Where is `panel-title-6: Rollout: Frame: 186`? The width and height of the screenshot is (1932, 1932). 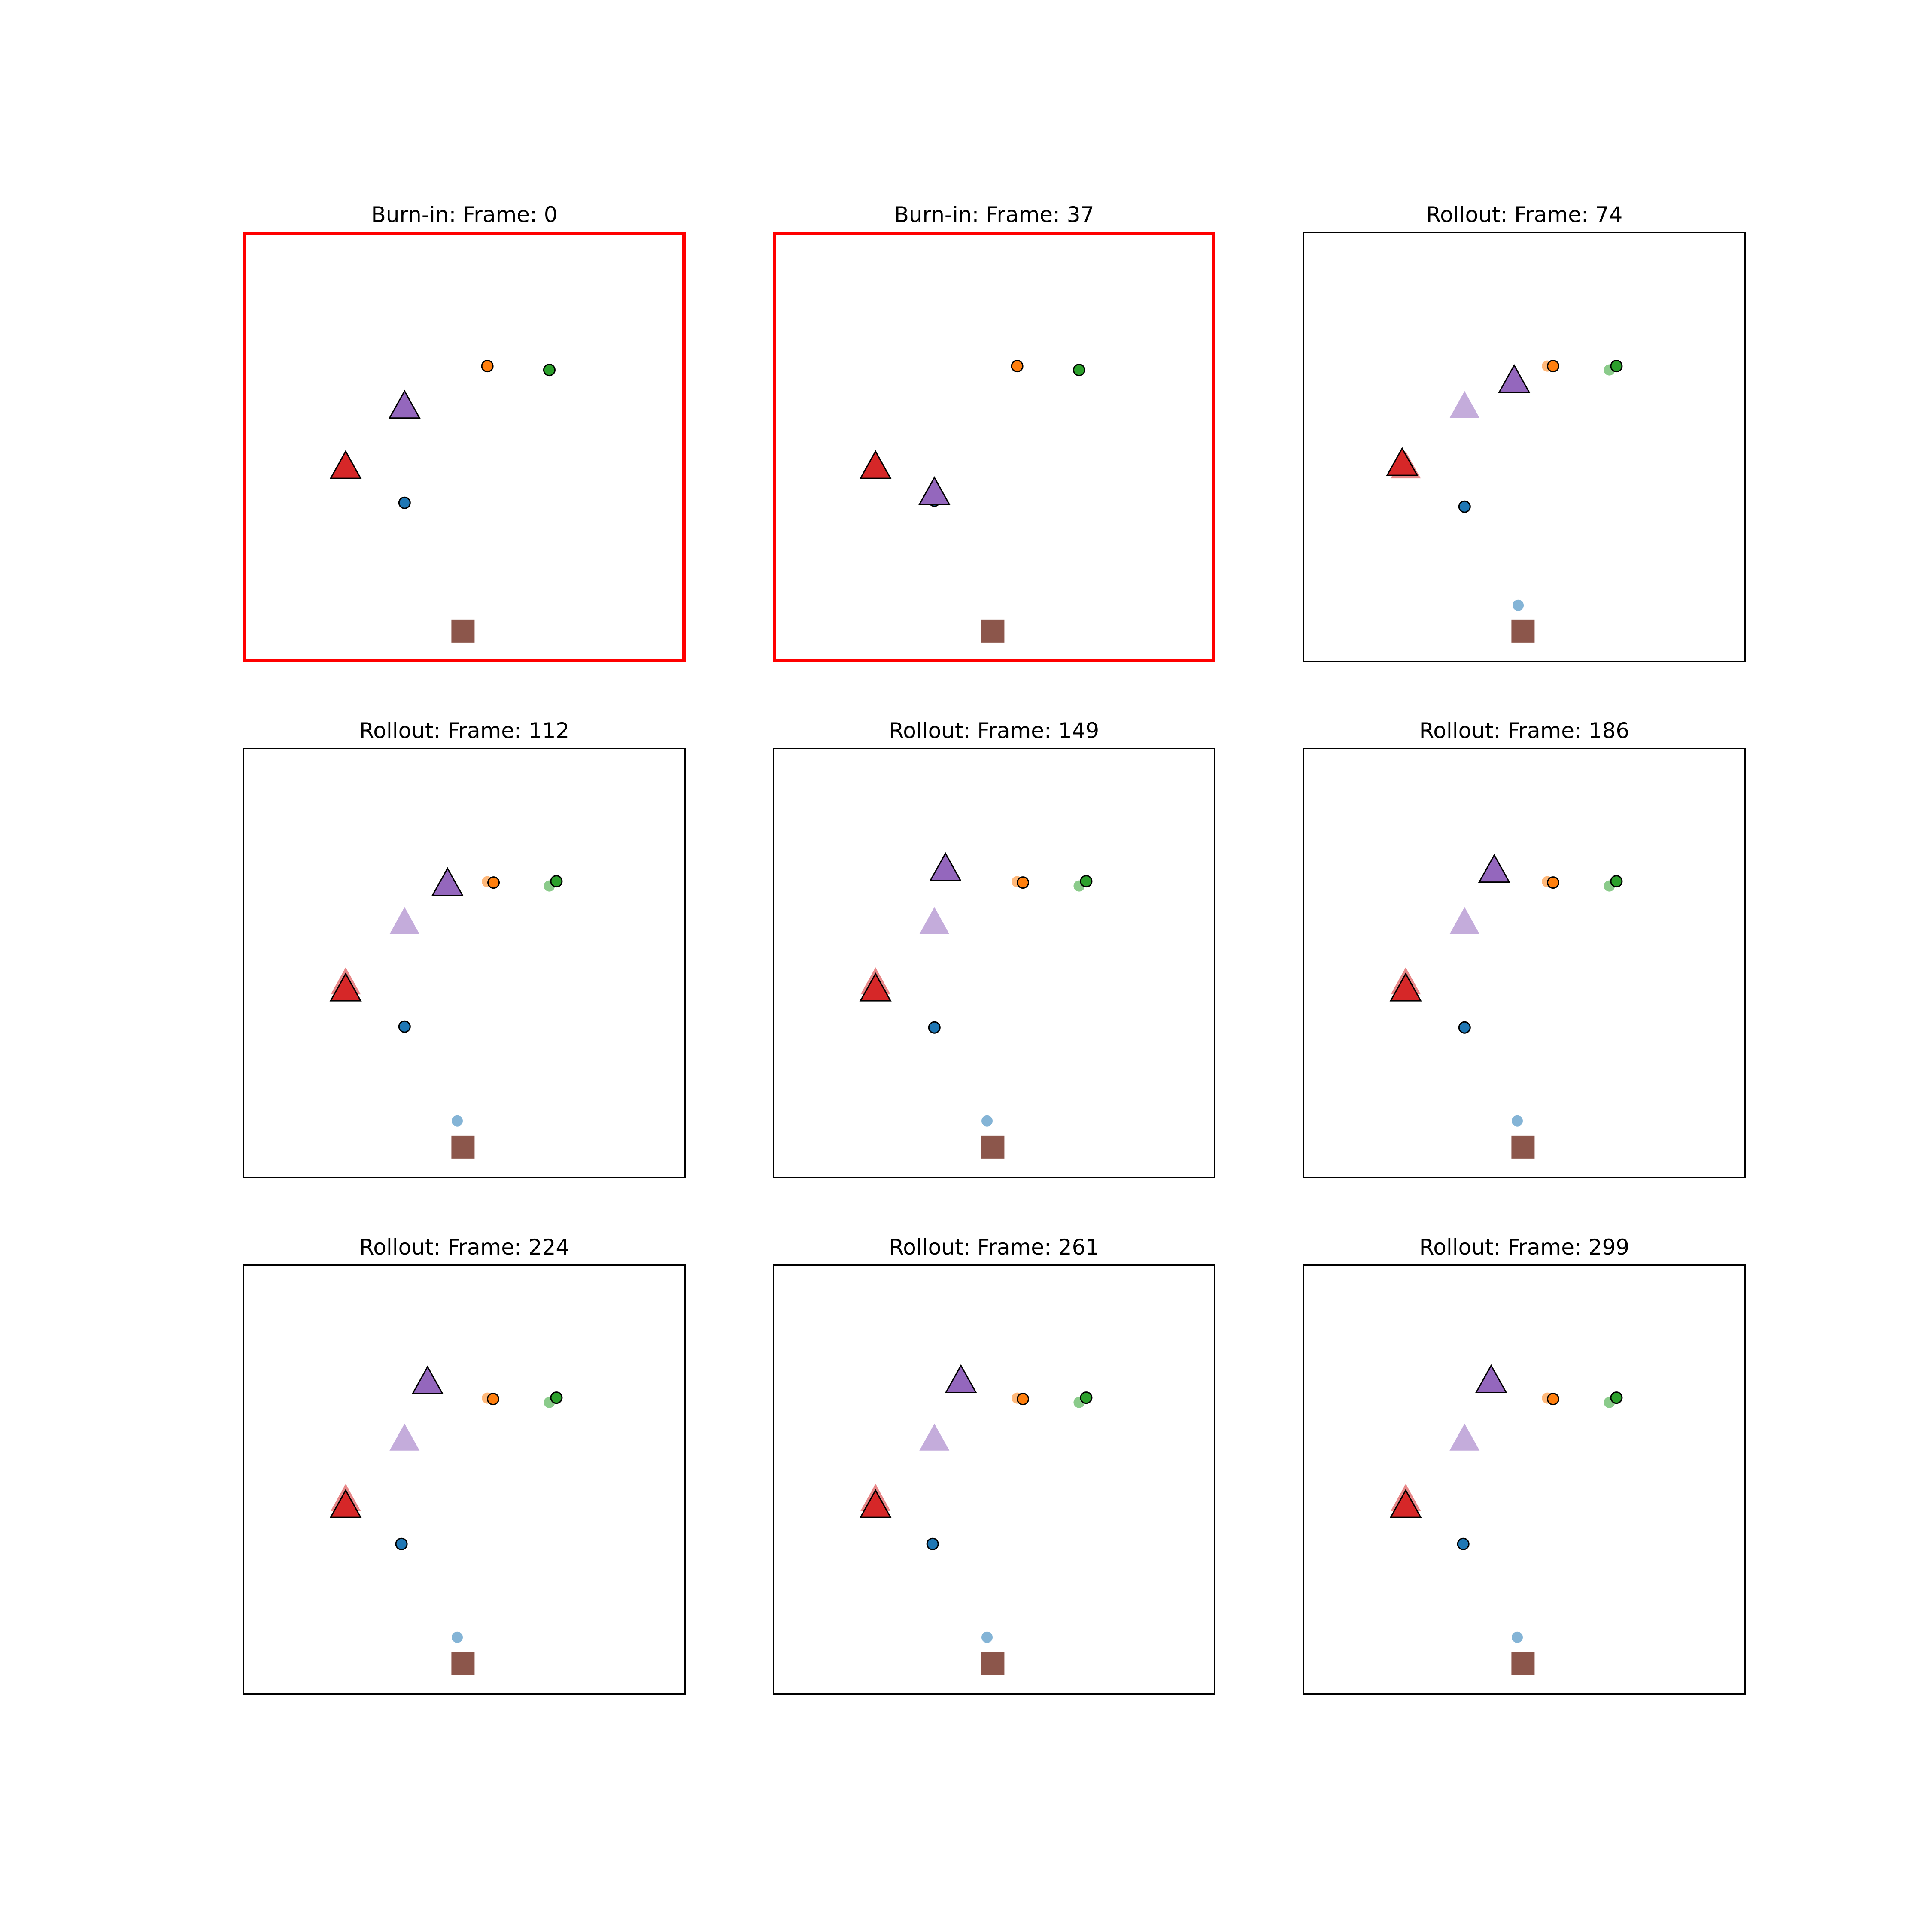
panel-title-6: Rollout: Frame: 186 is located at coordinates (1524, 730).